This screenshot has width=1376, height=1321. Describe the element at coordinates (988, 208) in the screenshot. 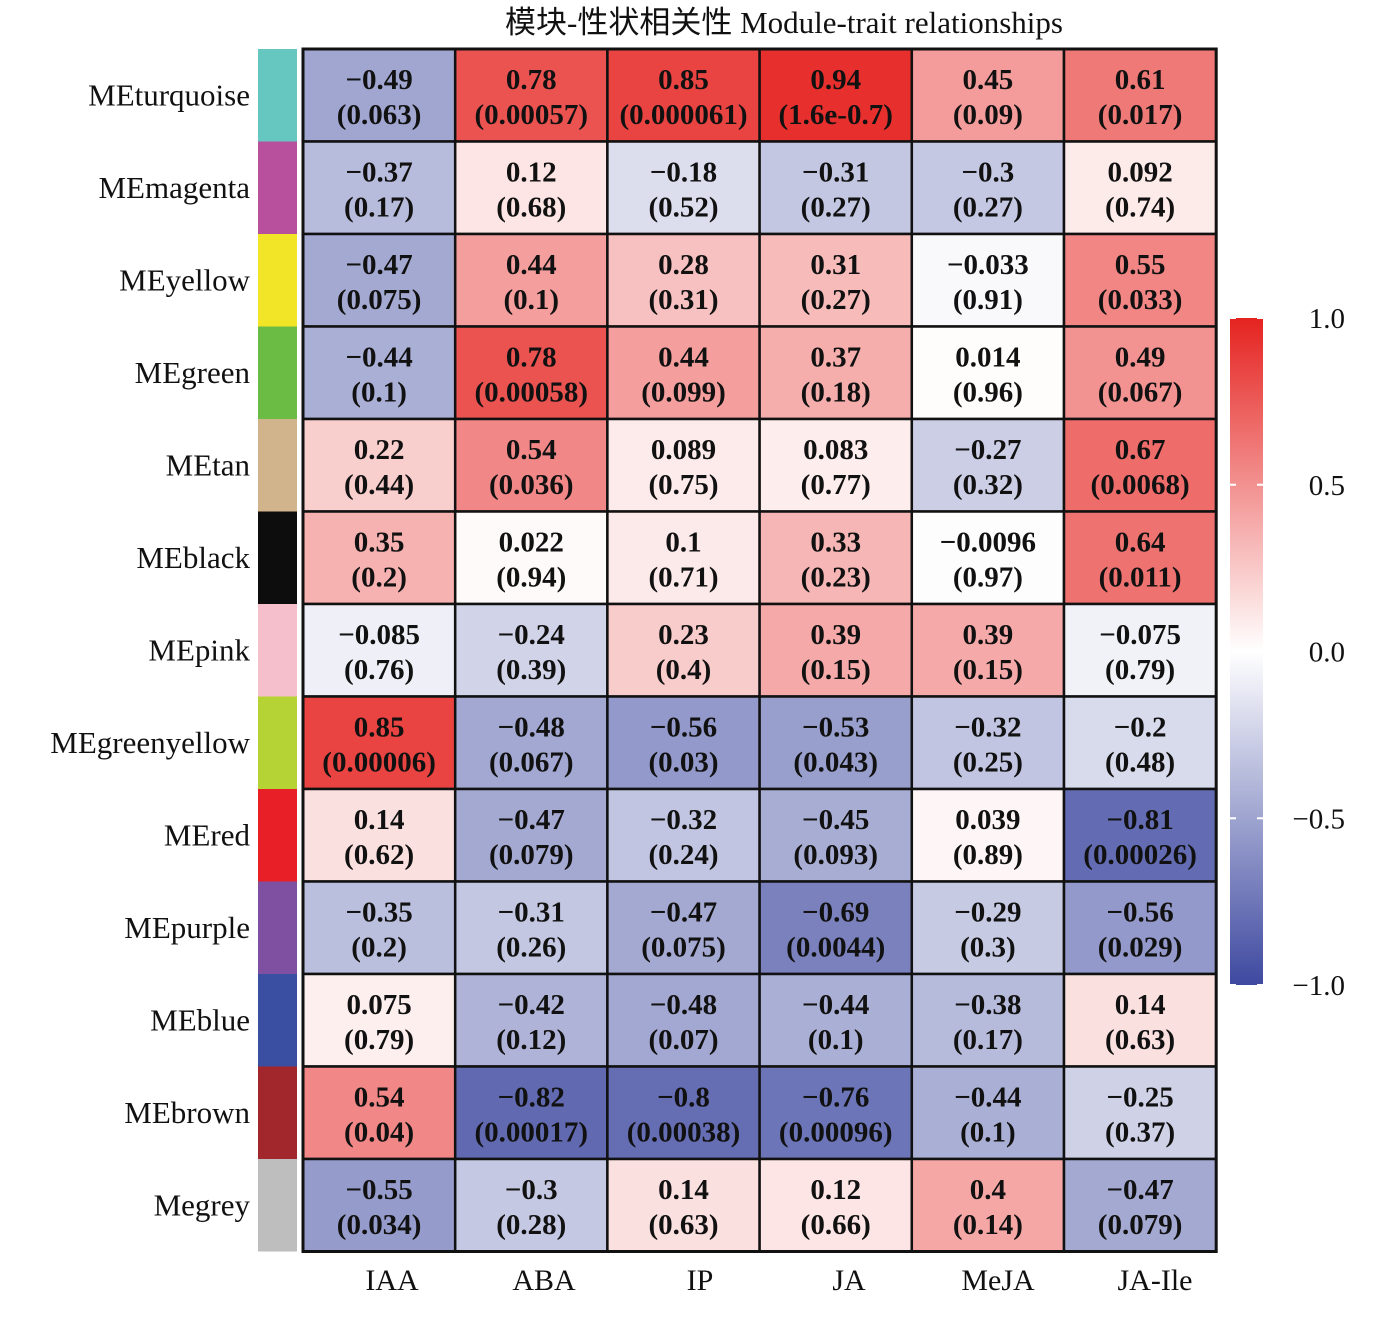

I see `cell-pvalue: (0.27)` at that location.